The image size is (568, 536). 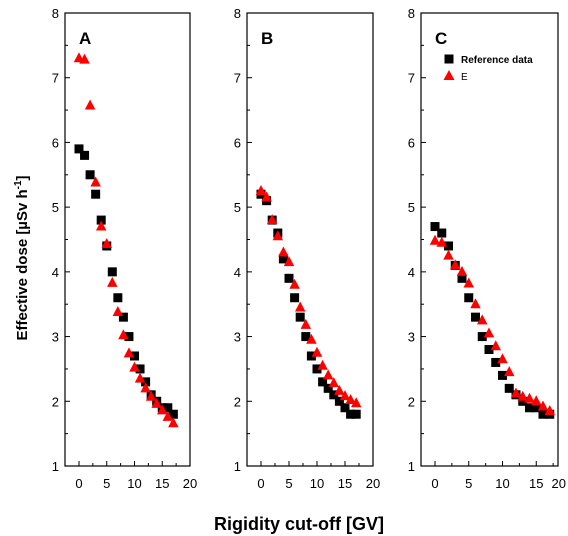 What do you see at coordinates (488, 68) in the screenshot?
I see `legend: Reference data E` at bounding box center [488, 68].